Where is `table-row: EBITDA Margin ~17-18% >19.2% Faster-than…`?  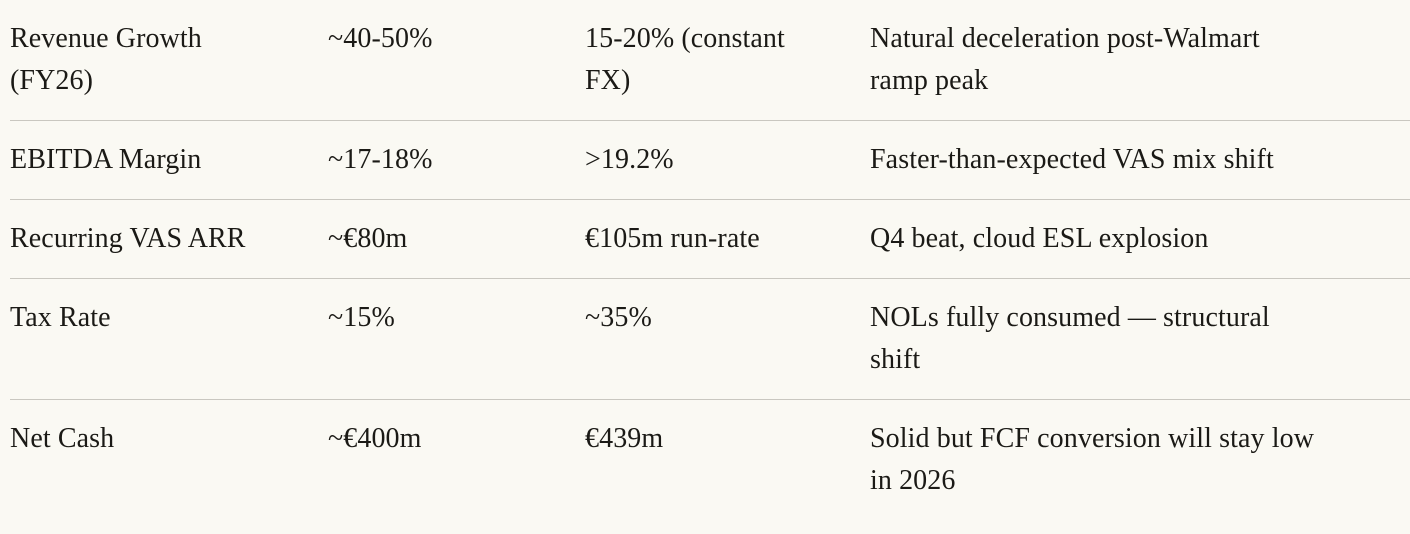 table-row: EBITDA Margin ~17-18% >19.2% Faster-than… is located at coordinates (710, 160).